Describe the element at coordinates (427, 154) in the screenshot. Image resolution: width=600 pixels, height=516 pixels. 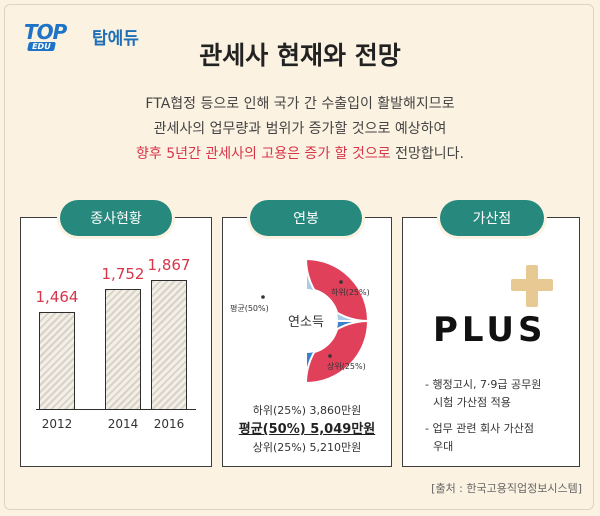
I see `intro-line-3-rest: 전망합니다.` at that location.